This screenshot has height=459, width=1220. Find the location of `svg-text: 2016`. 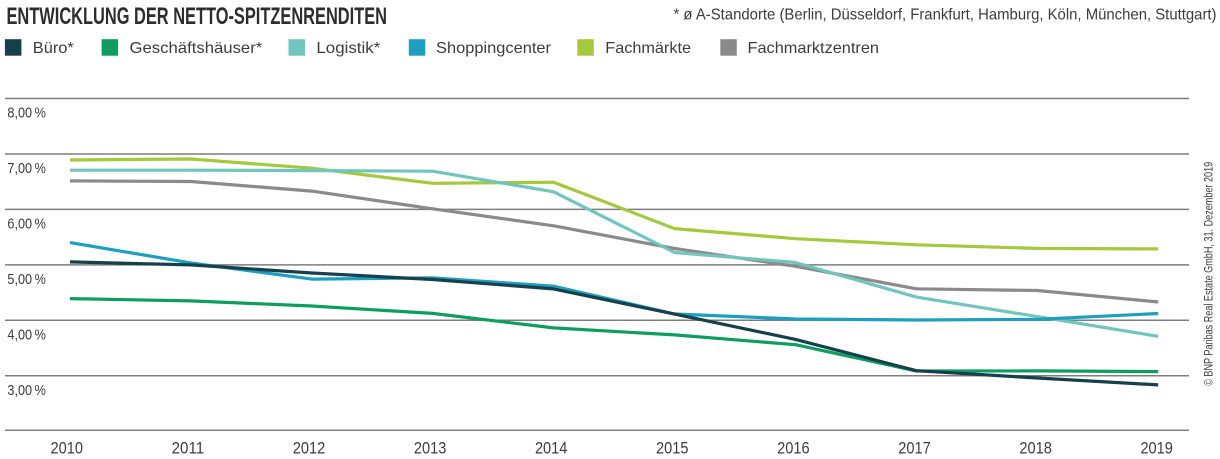

svg-text: 2016 is located at coordinates (793, 448).